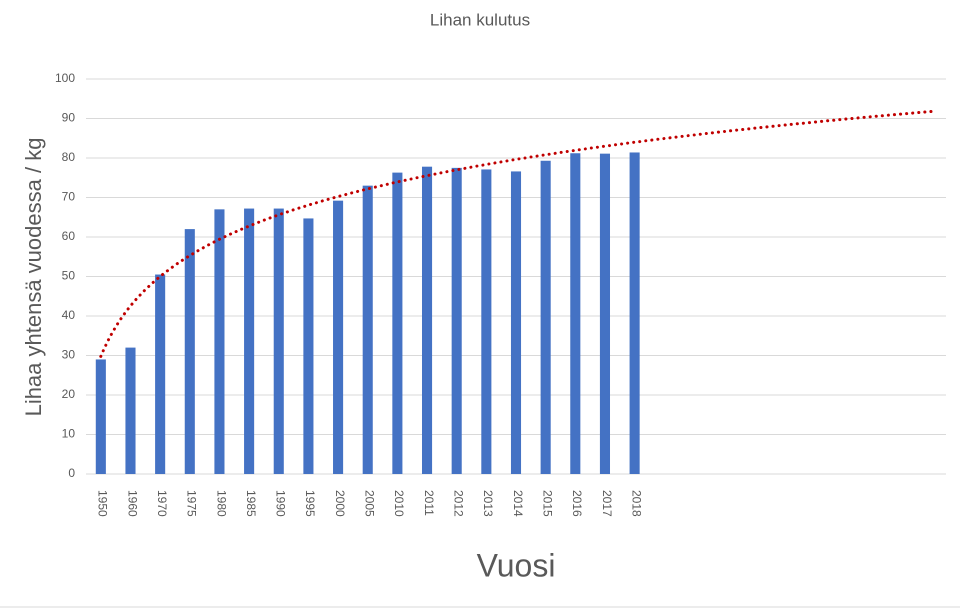 Image resolution: width=960 pixels, height=610 pixels. I want to click on x-tick-label: 1980, so click(221, 503).